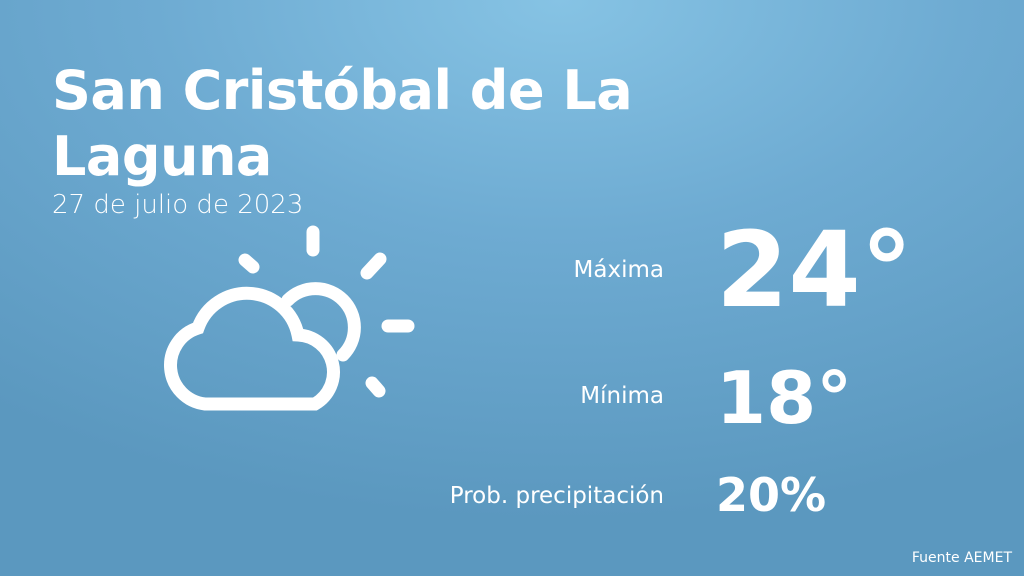 Image resolution: width=1024 pixels, height=576 pixels. What do you see at coordinates (961, 558) in the screenshot?
I see `source-credit: Fuente AEMET` at bounding box center [961, 558].